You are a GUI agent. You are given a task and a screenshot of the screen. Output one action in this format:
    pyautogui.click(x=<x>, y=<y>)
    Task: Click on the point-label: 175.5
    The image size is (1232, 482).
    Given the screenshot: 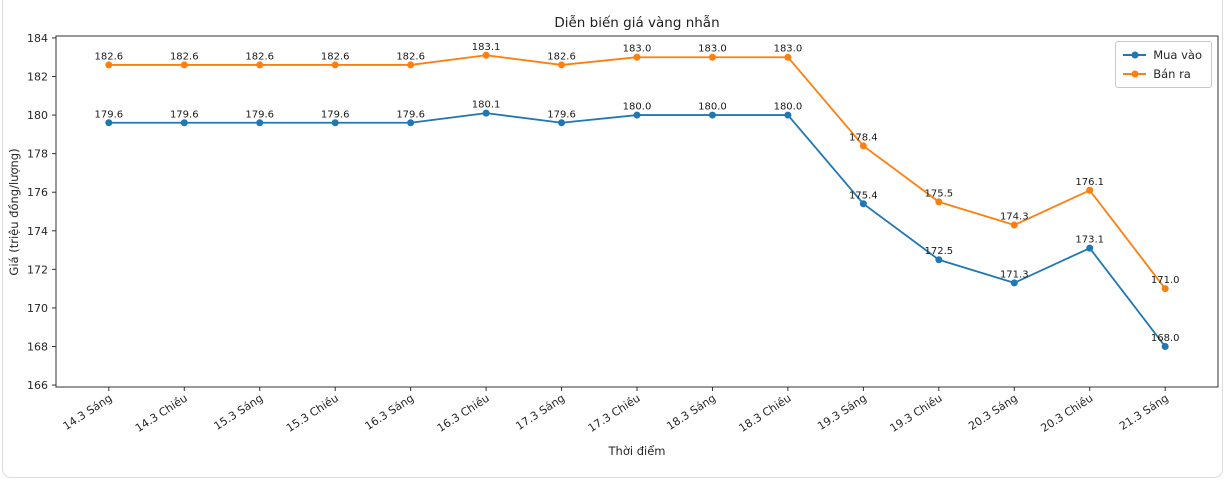 What is the action you would take?
    pyautogui.click(x=938, y=193)
    